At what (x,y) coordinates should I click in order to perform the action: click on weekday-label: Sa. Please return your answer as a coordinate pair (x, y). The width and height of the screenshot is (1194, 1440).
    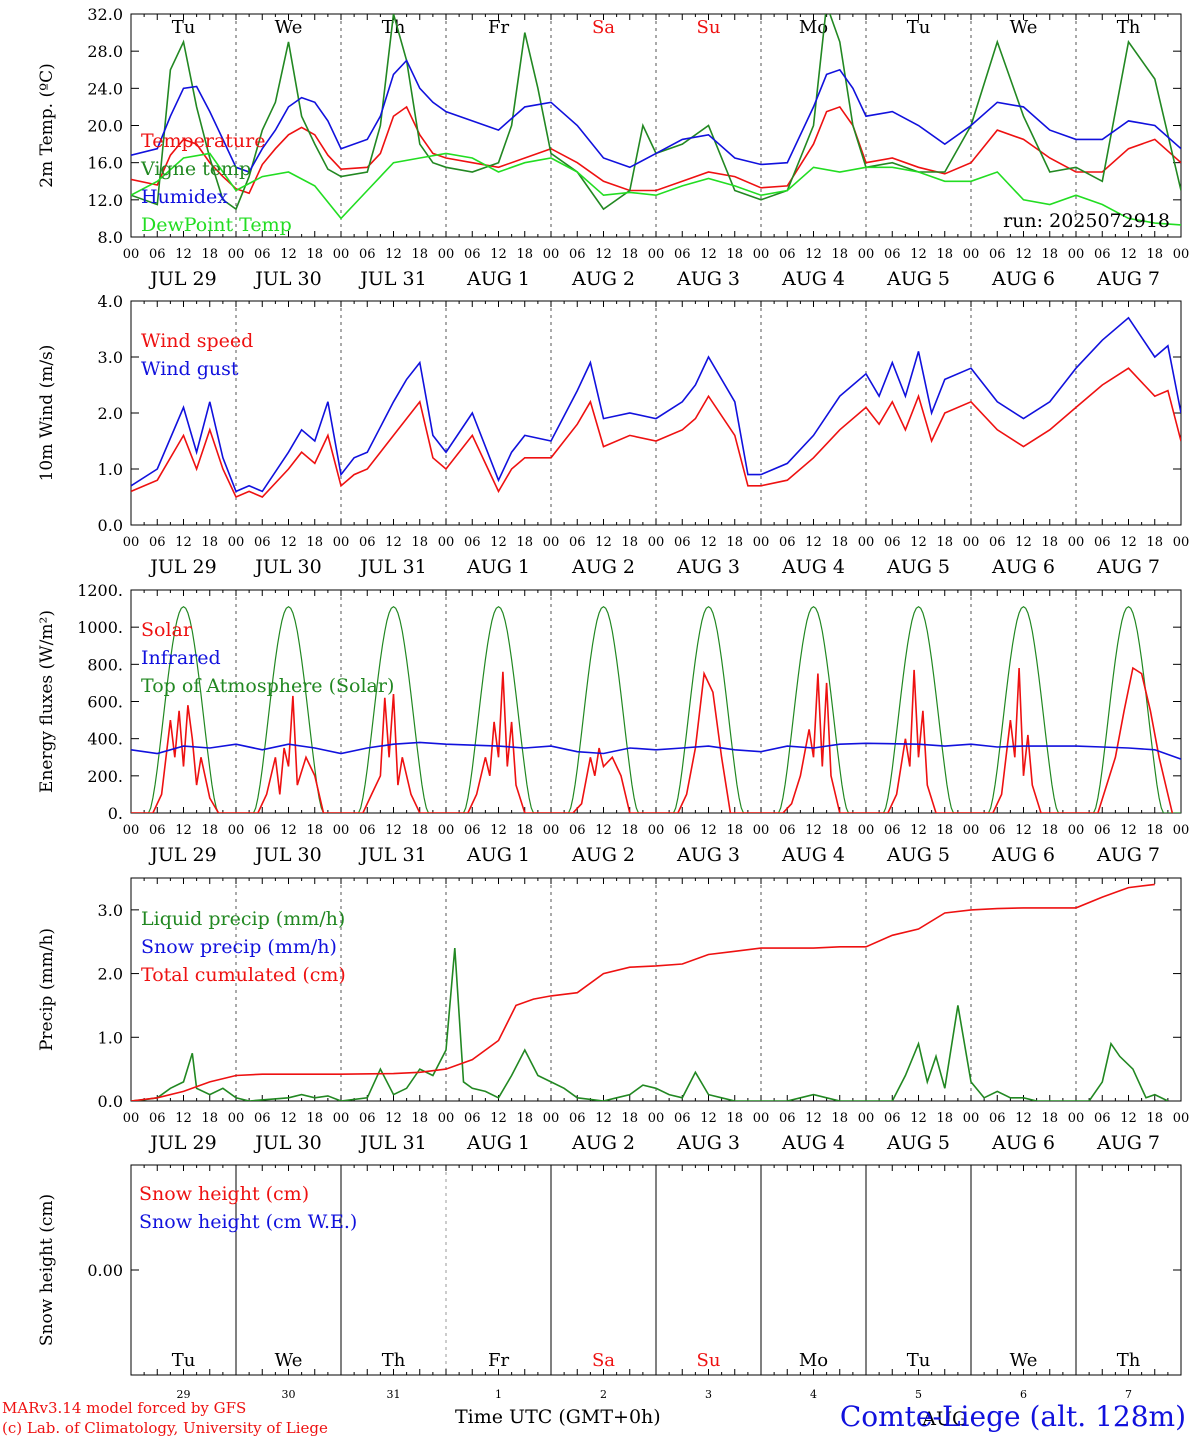
    Looking at the image, I should click on (603, 27).